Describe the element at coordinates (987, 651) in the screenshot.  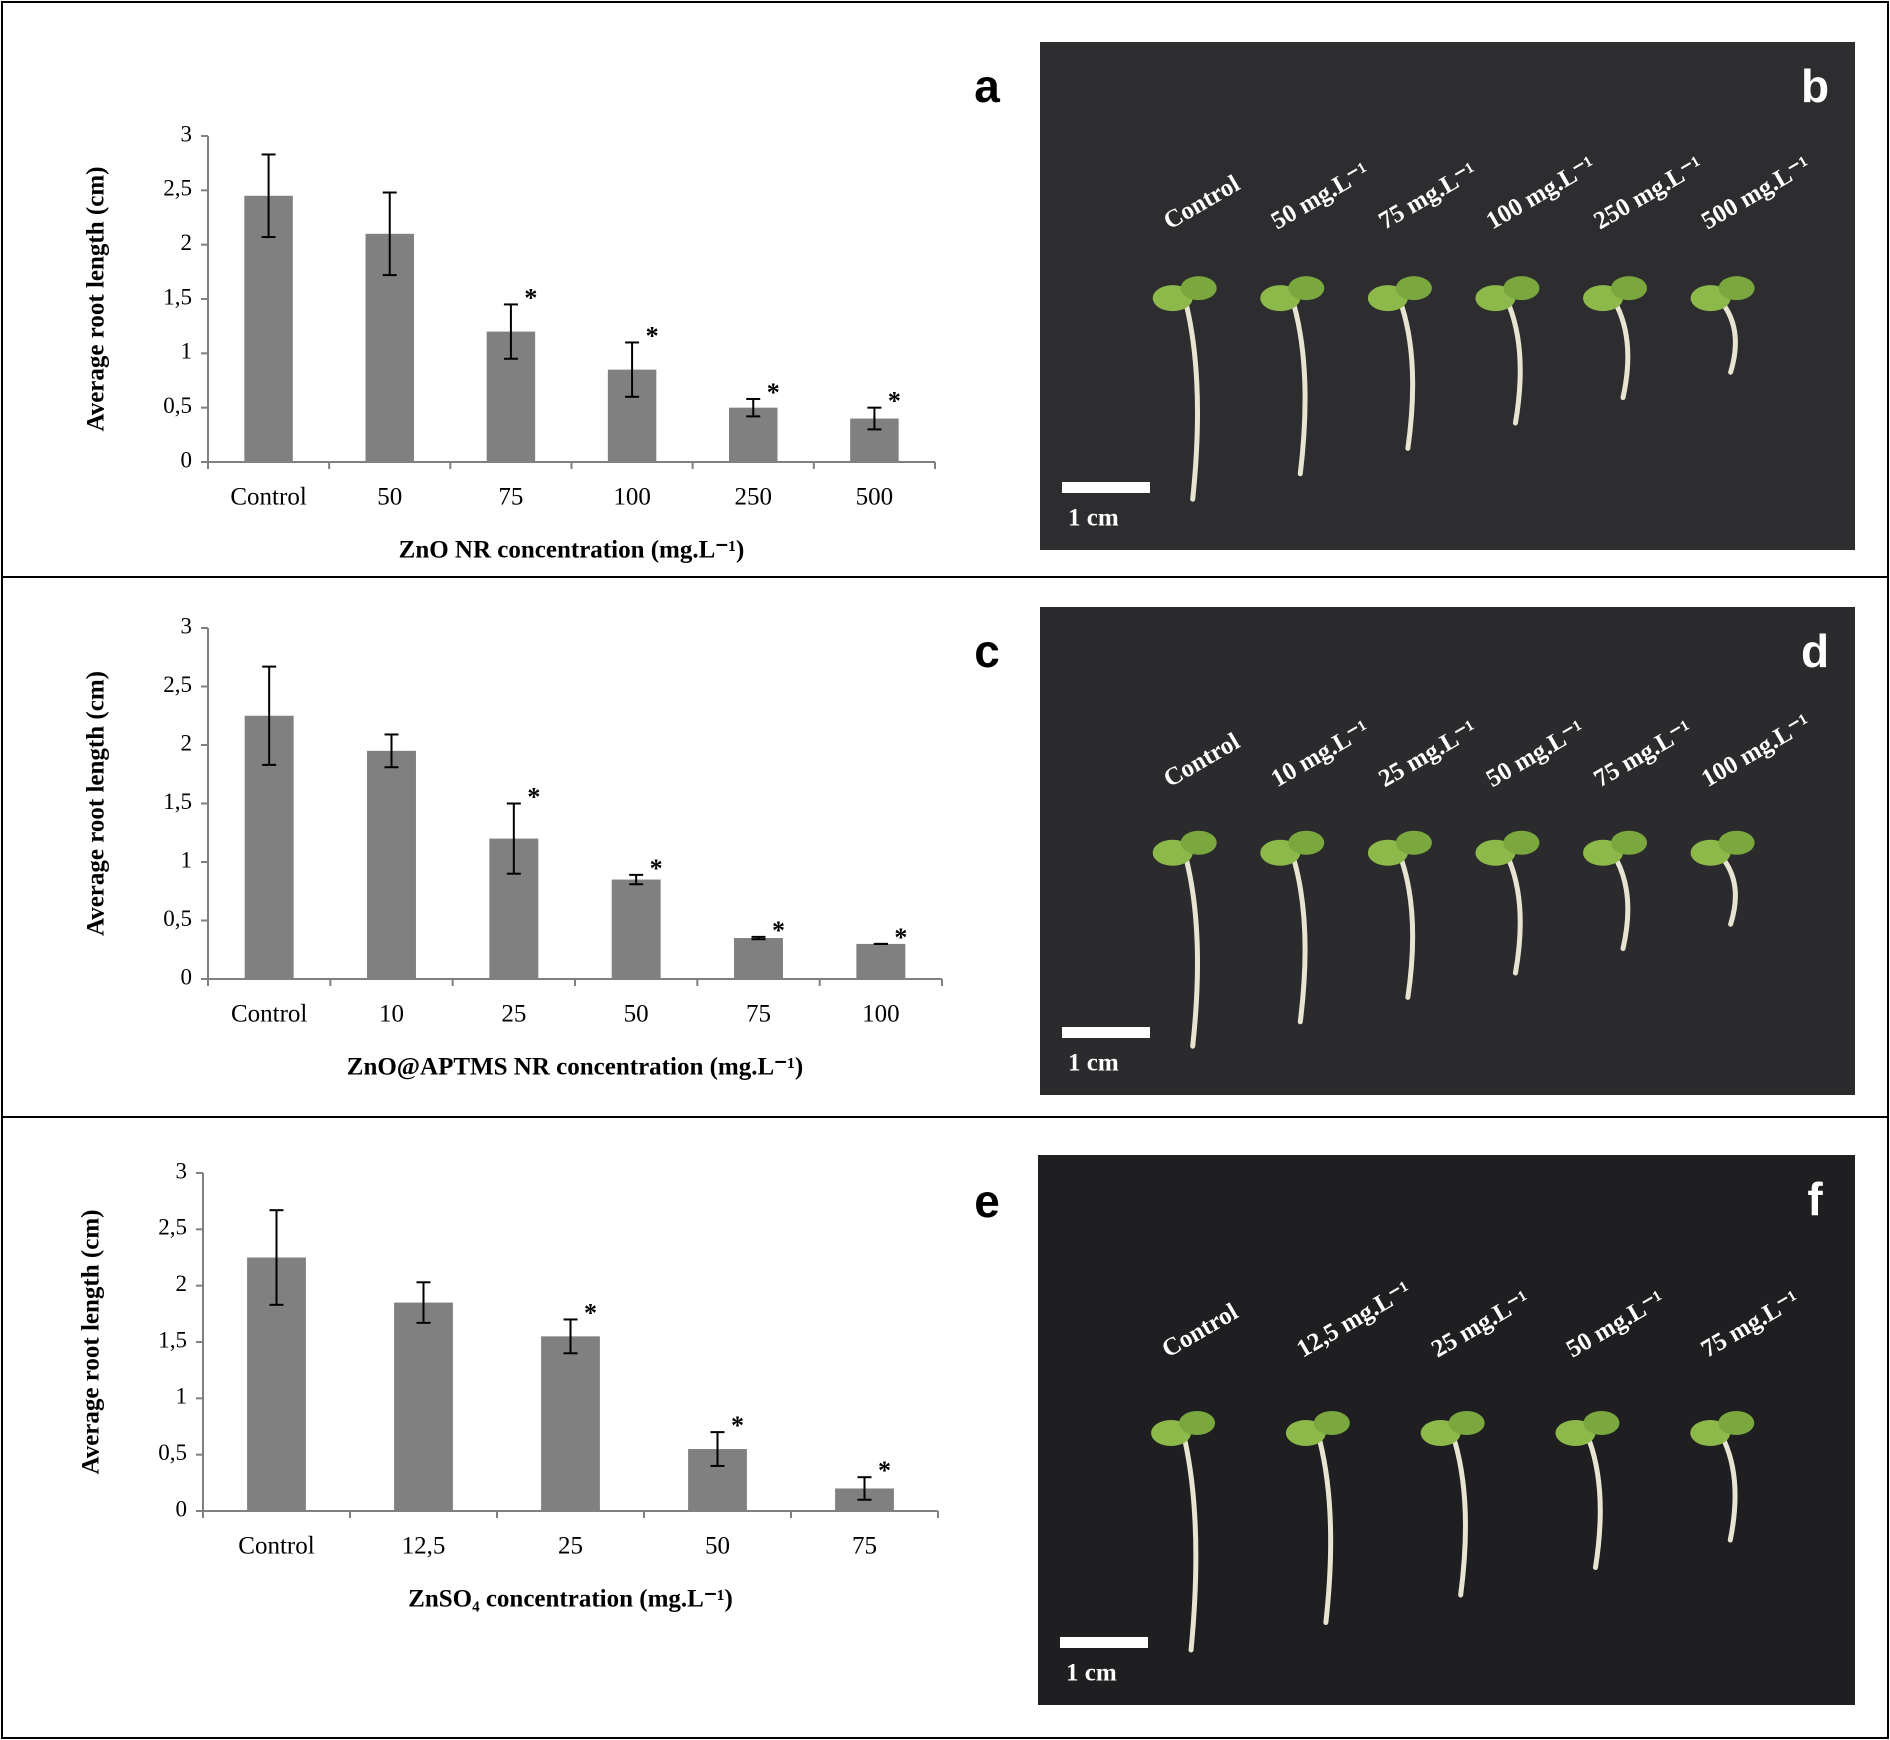
I see `panel-label: c` at that location.